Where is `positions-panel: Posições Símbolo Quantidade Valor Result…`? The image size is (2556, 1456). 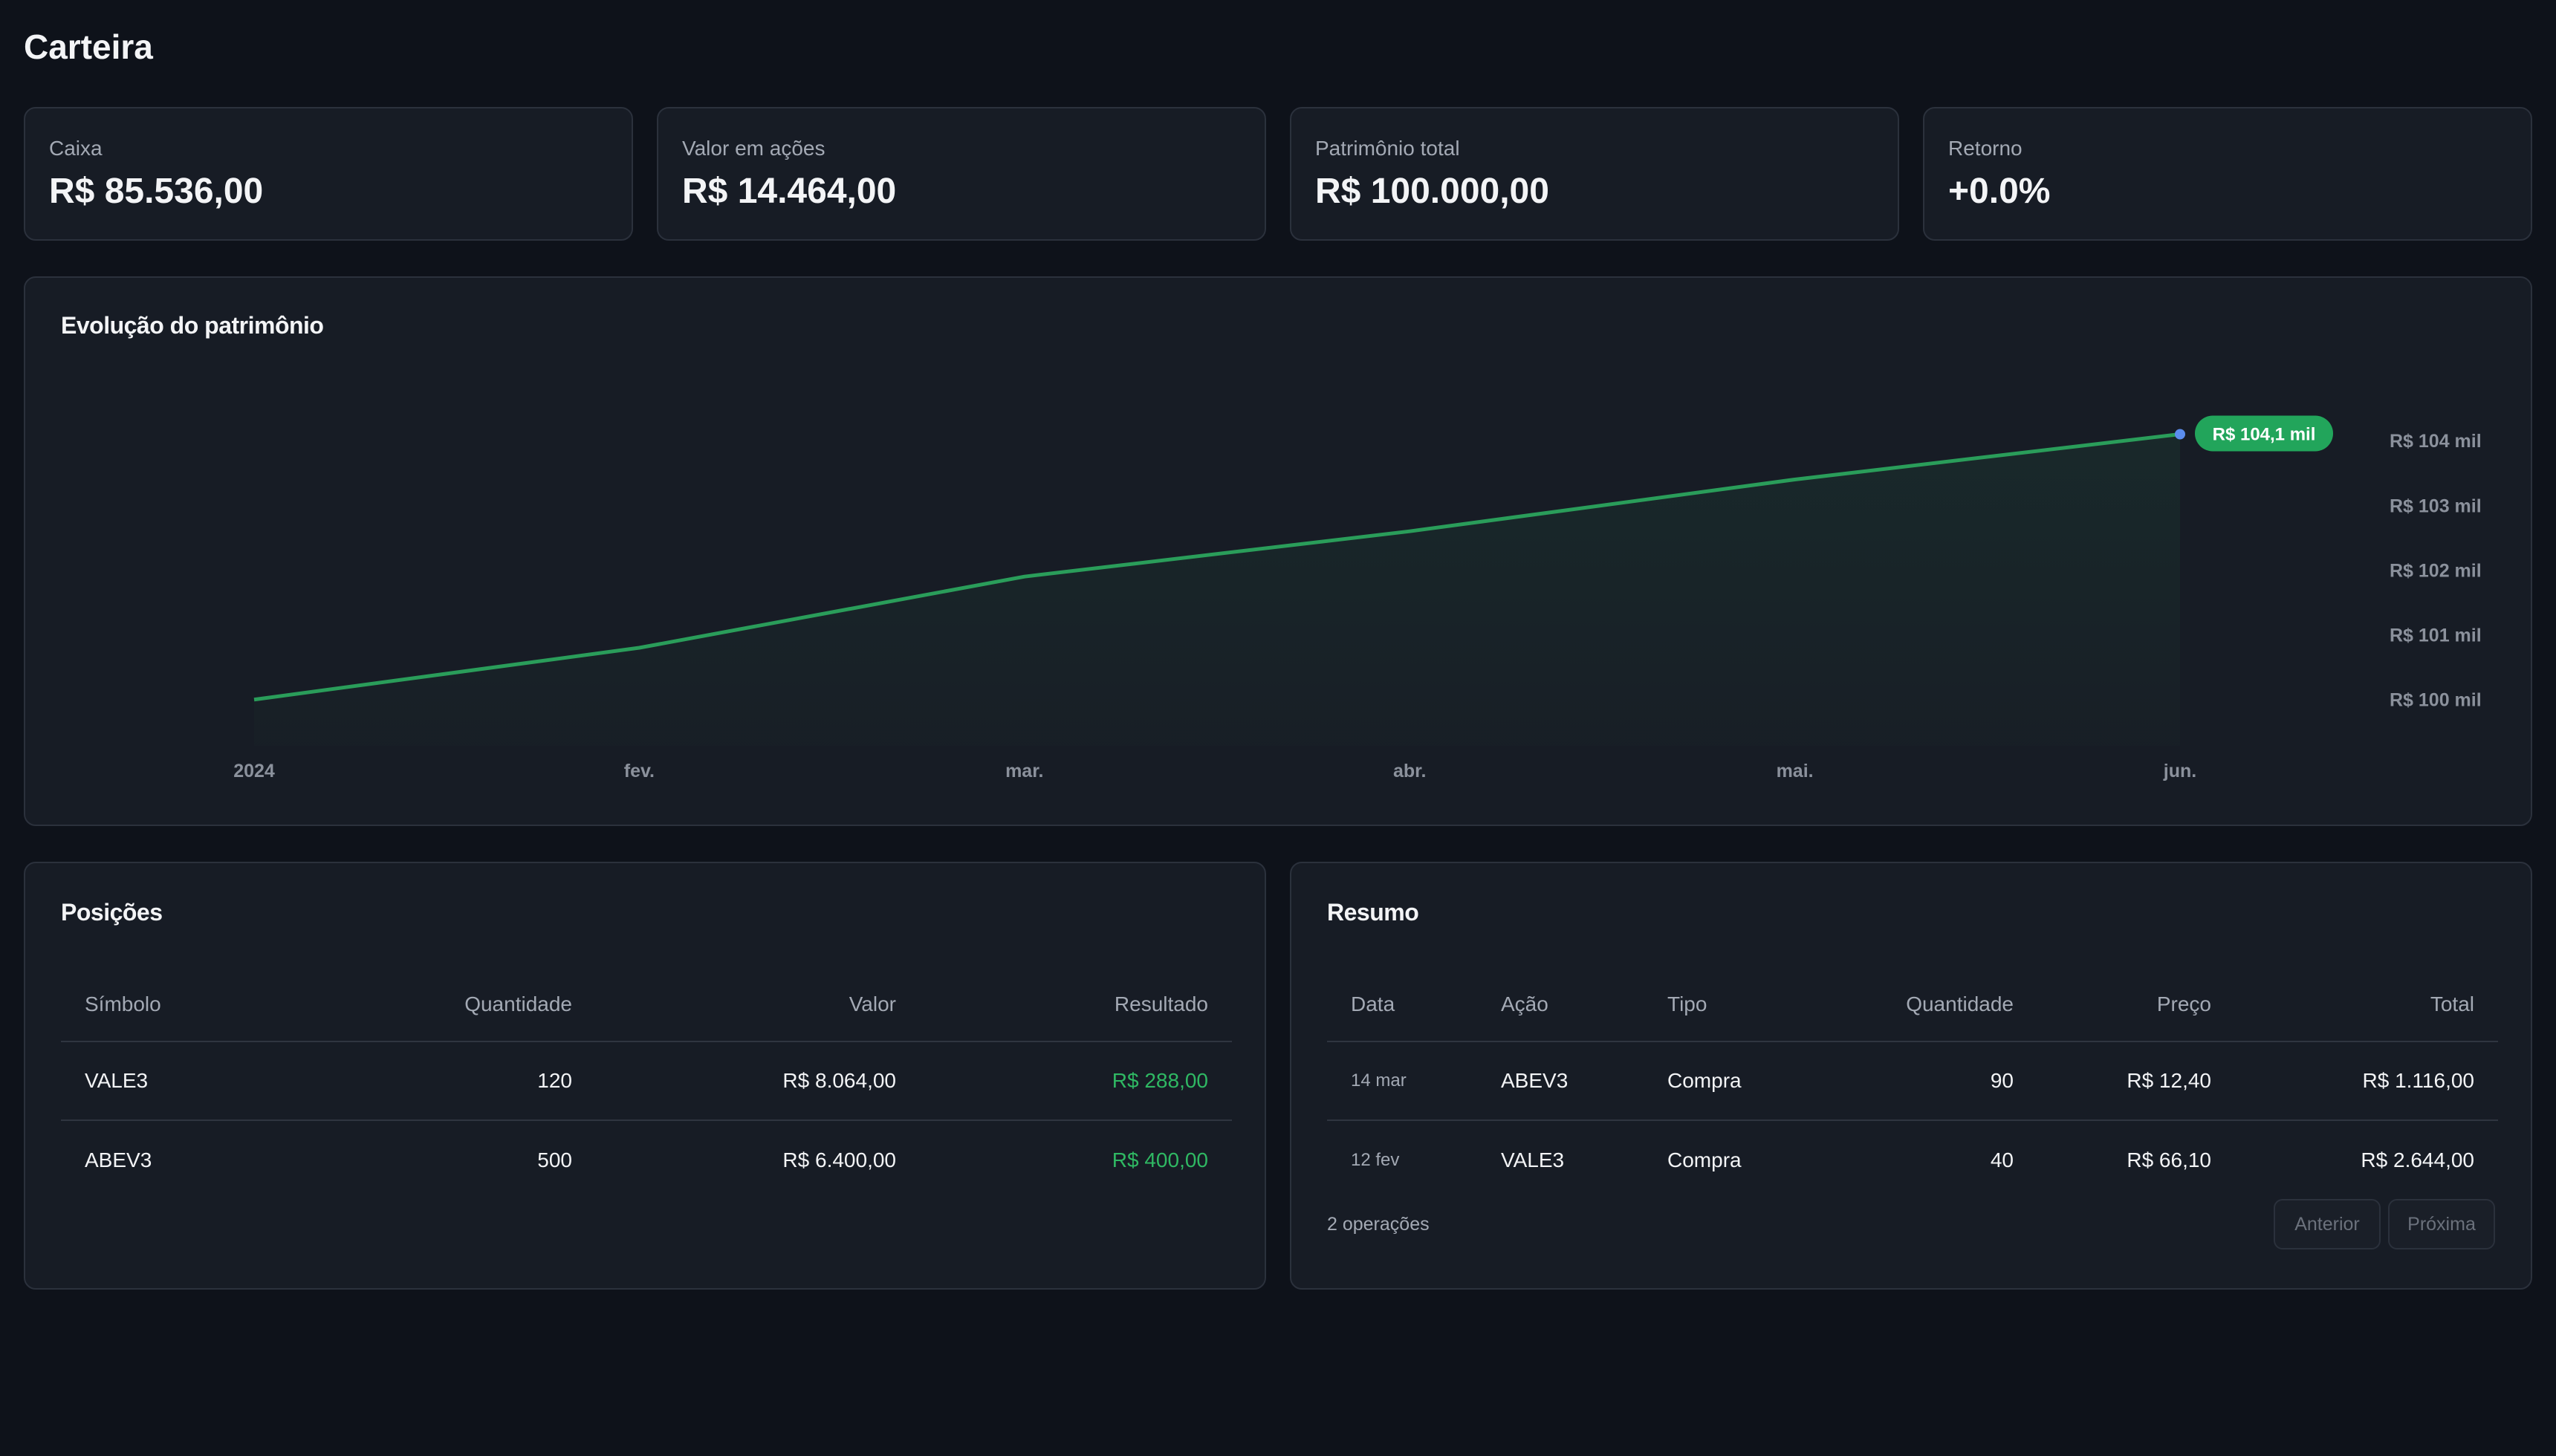
positions-panel: Posições Símbolo Quantidade Valor Result… is located at coordinates (645, 1076).